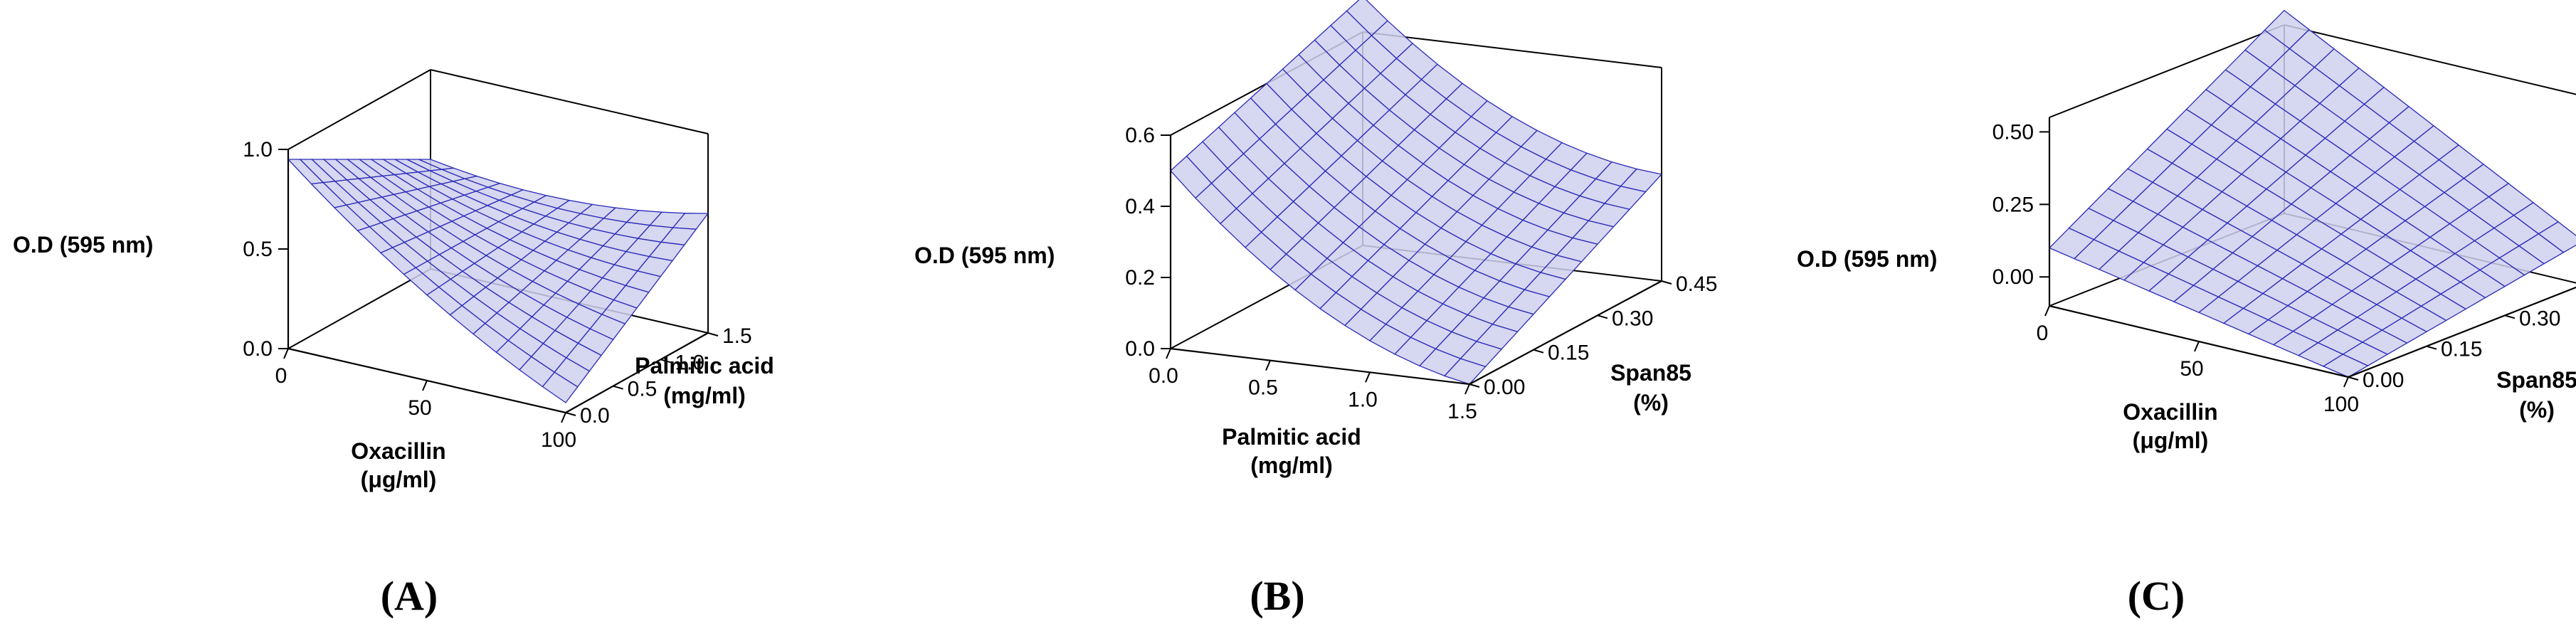 The width and height of the screenshot is (2576, 641). What do you see at coordinates (595, 416) in the screenshot?
I see `y-tick-label: 0.0` at bounding box center [595, 416].